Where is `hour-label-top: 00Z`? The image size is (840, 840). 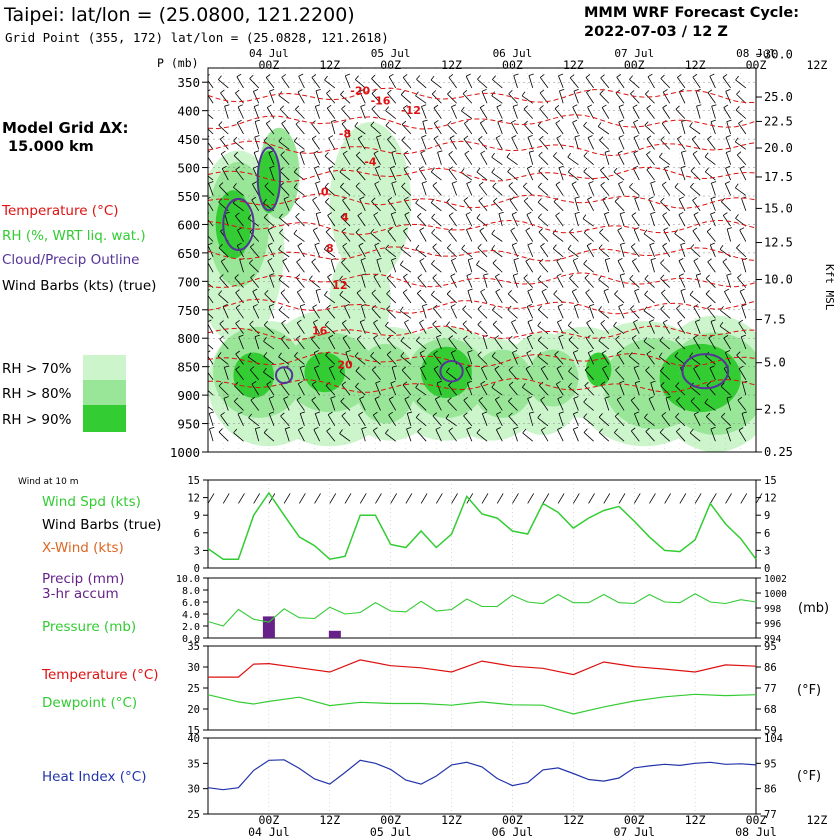 hour-label-top: 00Z is located at coordinates (634, 65).